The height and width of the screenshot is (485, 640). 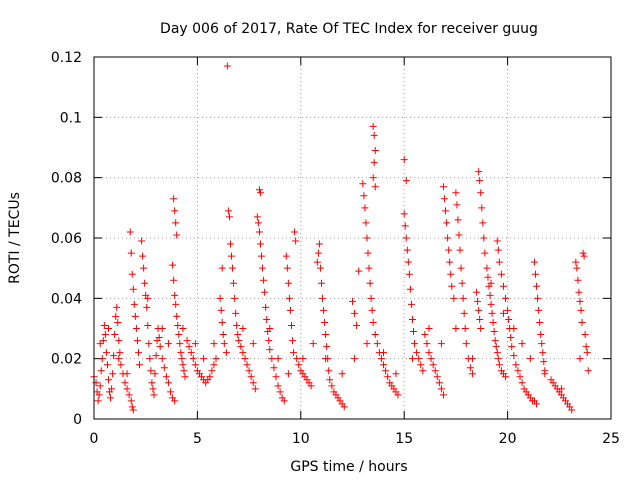 What do you see at coordinates (15, 238) in the screenshot?
I see `y-axis-title: ROTI / TECUs` at bounding box center [15, 238].